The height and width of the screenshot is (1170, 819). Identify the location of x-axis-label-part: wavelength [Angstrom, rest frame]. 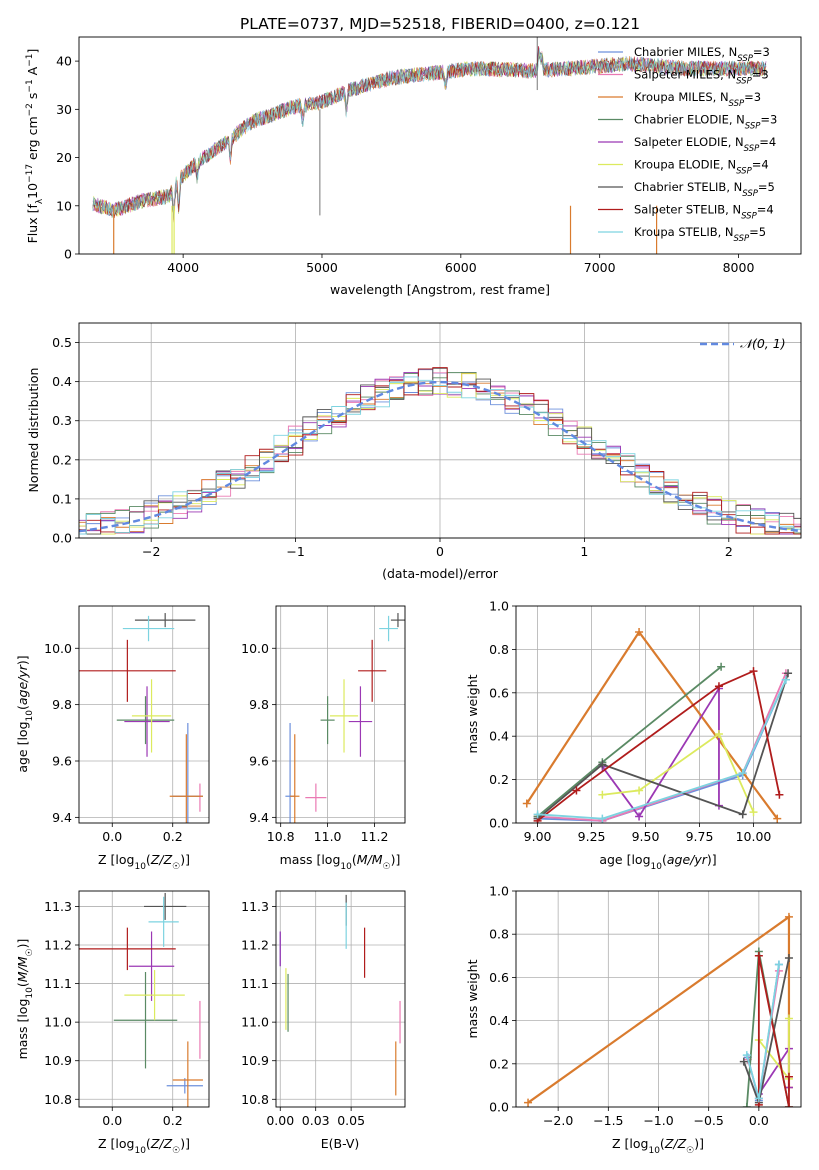
(440, 289).